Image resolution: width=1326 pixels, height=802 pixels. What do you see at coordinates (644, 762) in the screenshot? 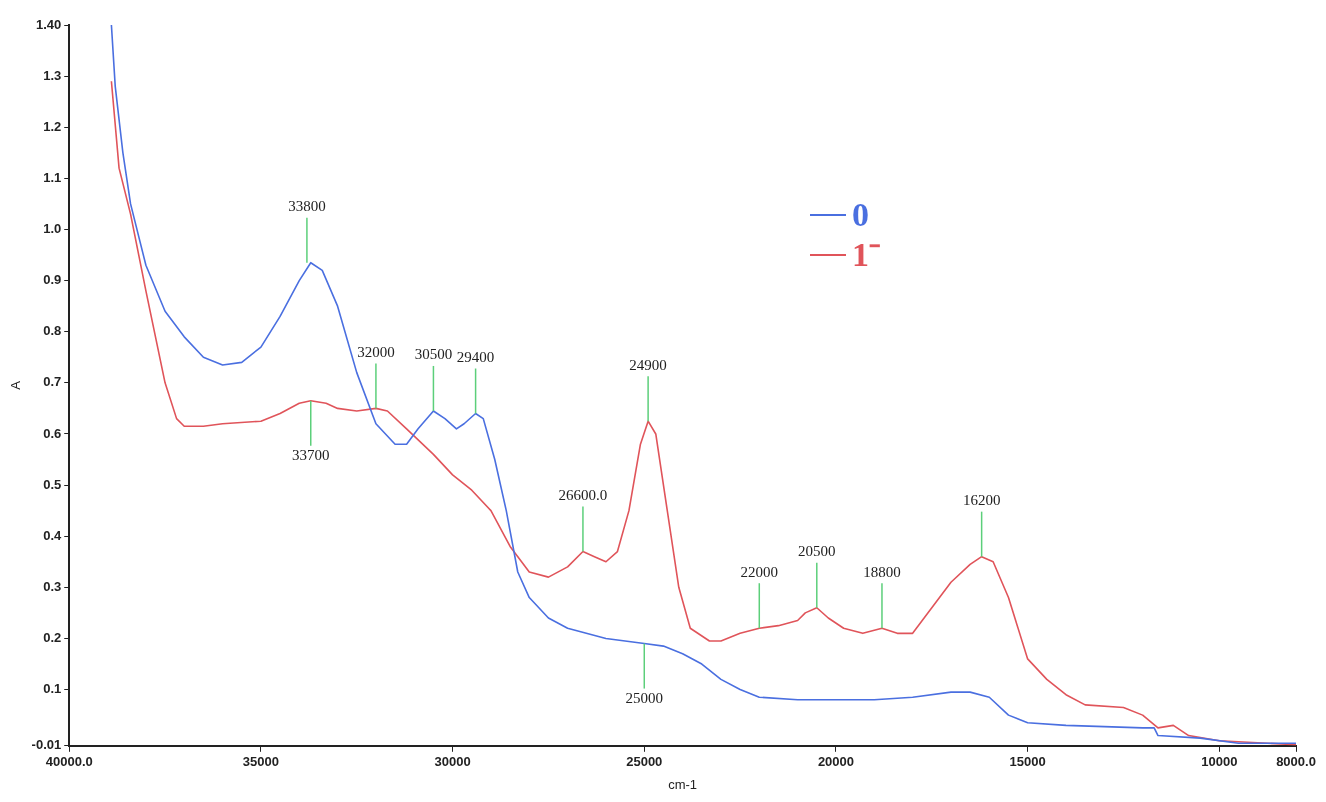
I see `x-tick-label: 25000` at bounding box center [644, 762].